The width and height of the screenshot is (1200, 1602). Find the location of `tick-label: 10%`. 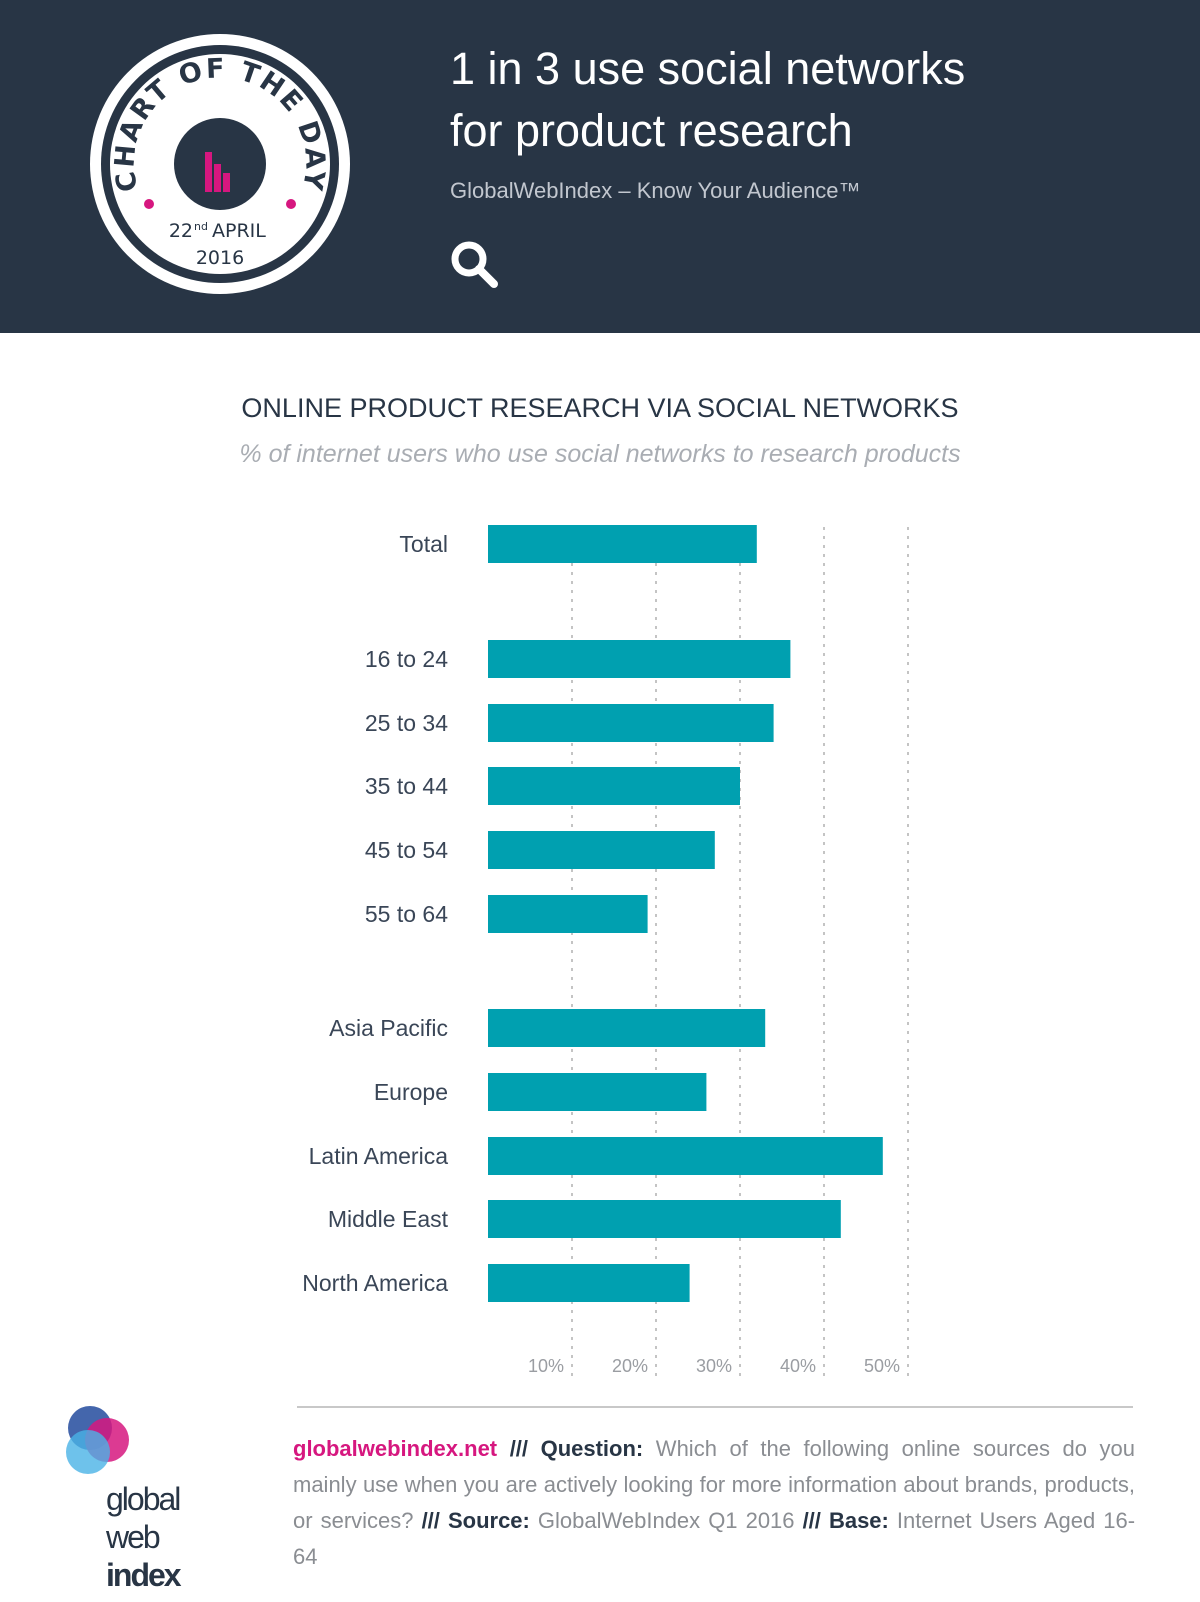

tick-label: 10% is located at coordinates (546, 1366).